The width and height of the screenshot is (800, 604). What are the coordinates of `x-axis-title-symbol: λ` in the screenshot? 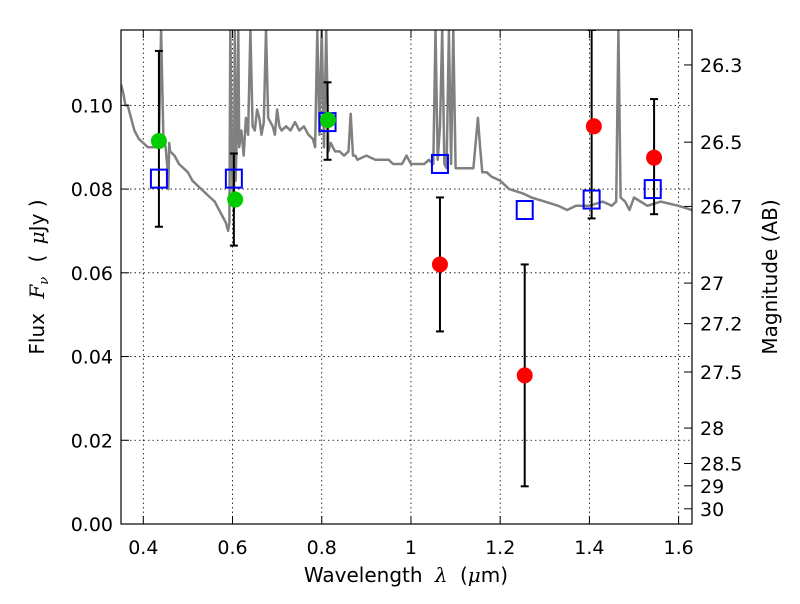 It's located at (441, 575).